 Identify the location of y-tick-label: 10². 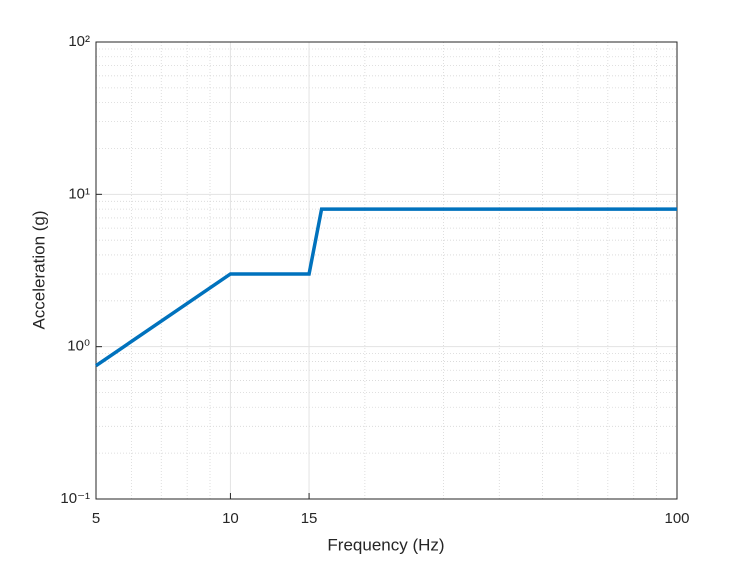
(79, 41).